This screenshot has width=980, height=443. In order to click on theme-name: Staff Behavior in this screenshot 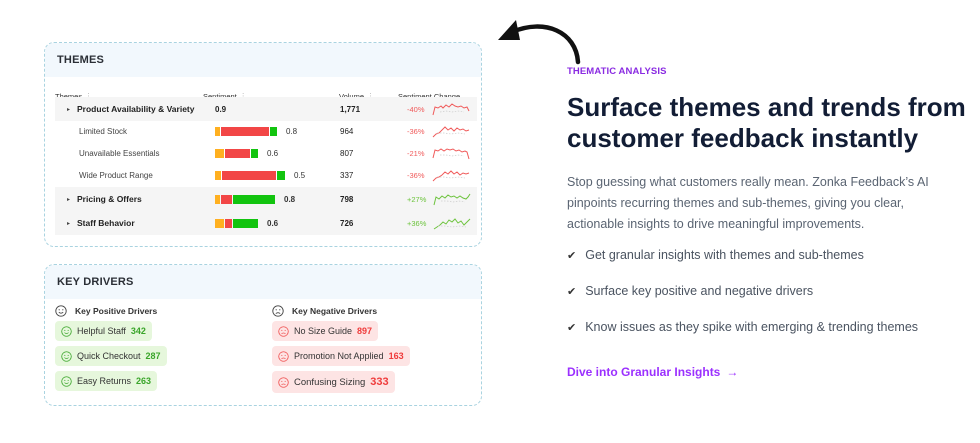, I will do `click(106, 223)`.